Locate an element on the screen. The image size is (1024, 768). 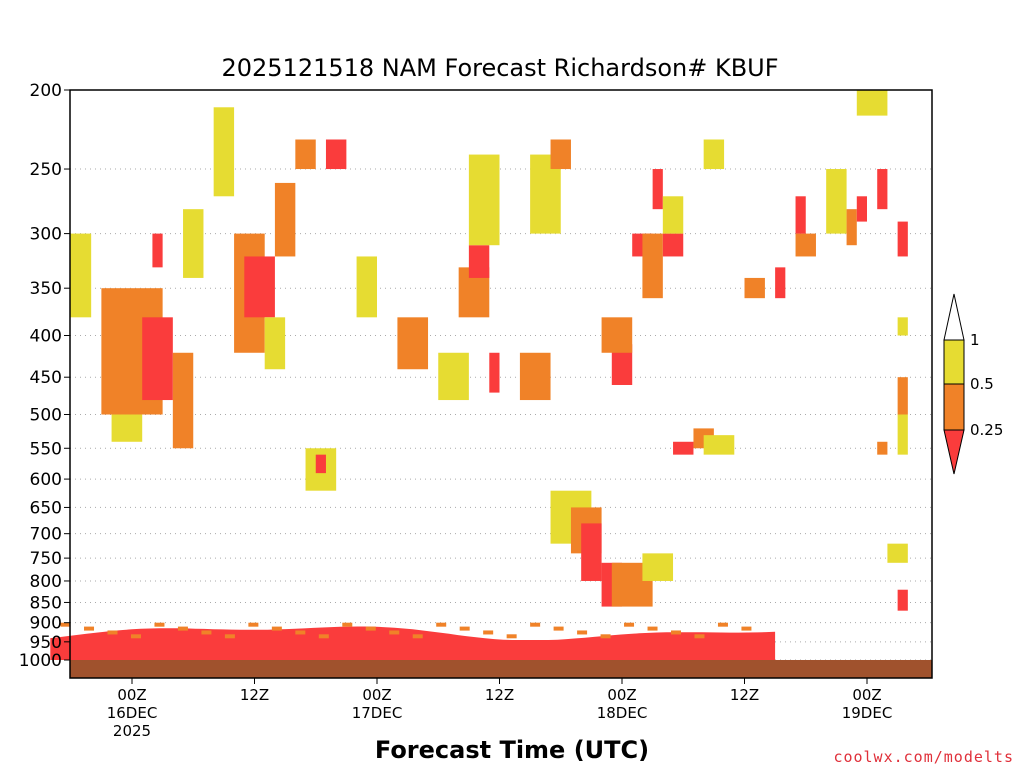
y-tick-label: 500 is located at coordinates (46, 416).